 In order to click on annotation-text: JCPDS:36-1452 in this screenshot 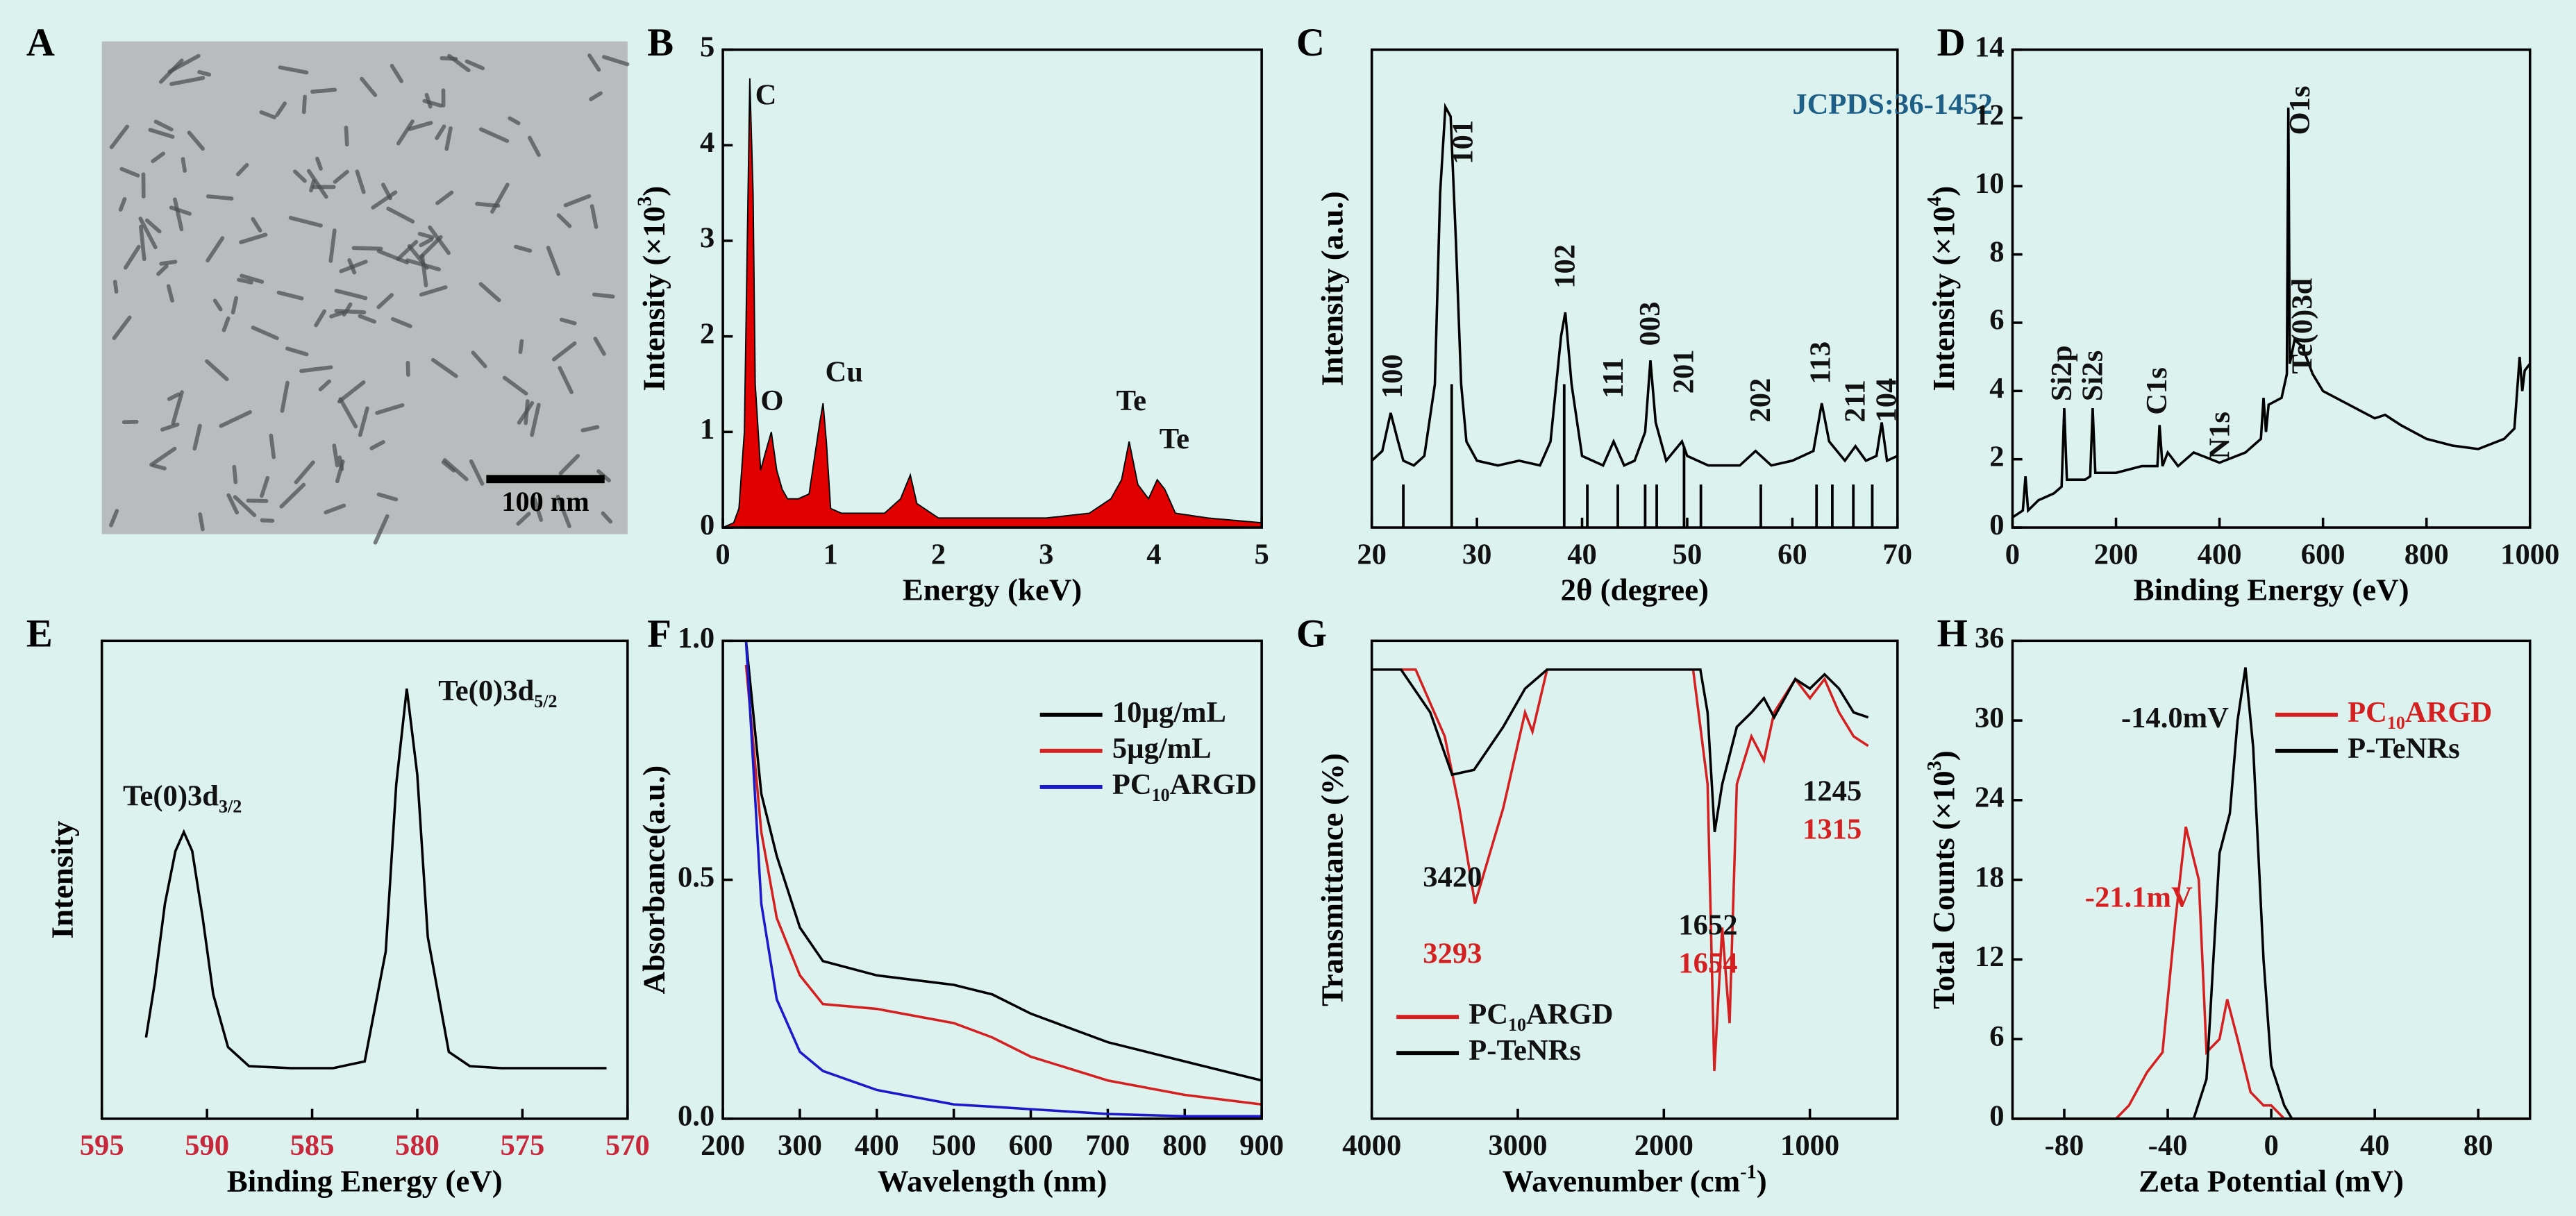, I will do `click(1892, 104)`.